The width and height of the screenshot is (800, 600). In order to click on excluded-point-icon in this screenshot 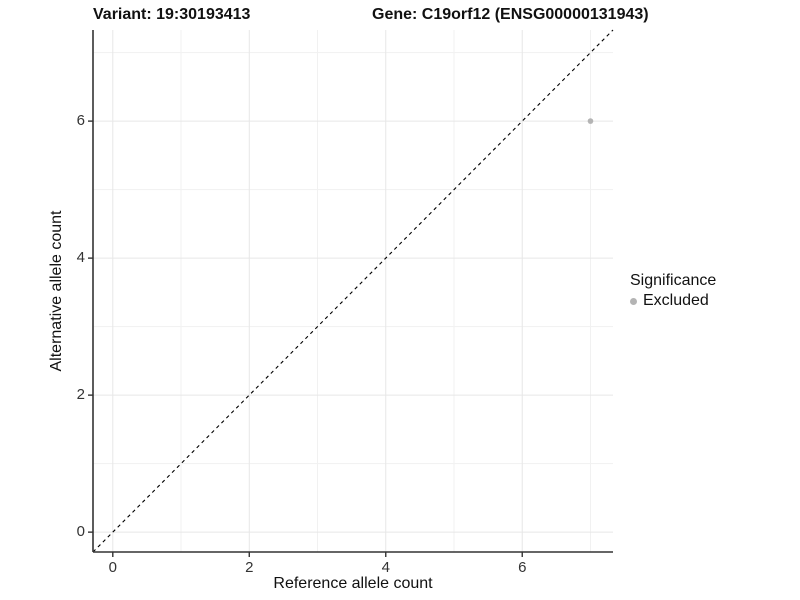, I will do `click(633, 301)`.